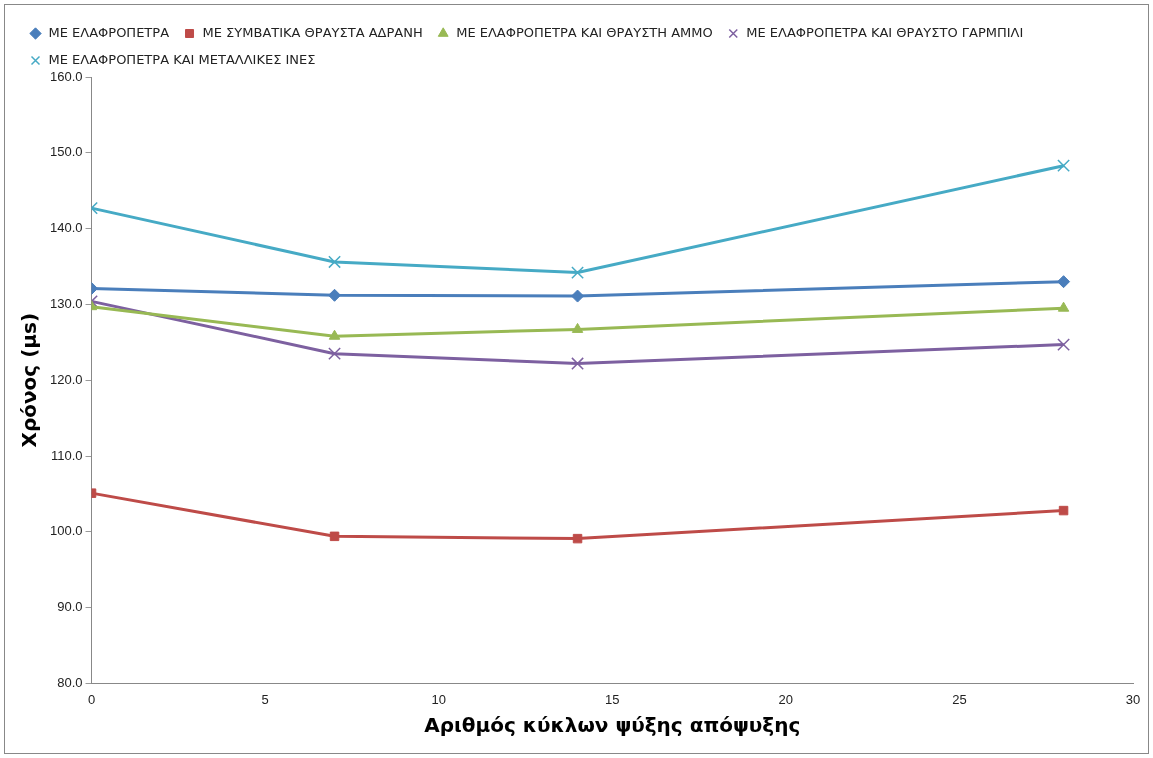 The height and width of the screenshot is (758, 1153). Describe the element at coordinates (66, 152) in the screenshot. I see `y-tick-label: 150.0` at that location.